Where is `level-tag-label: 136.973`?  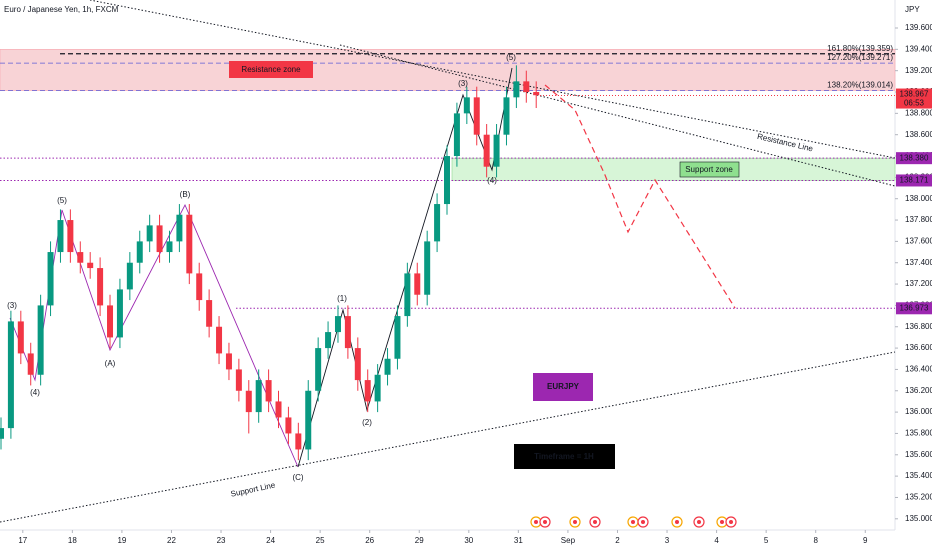
level-tag-label: 136.973 is located at coordinates (914, 307).